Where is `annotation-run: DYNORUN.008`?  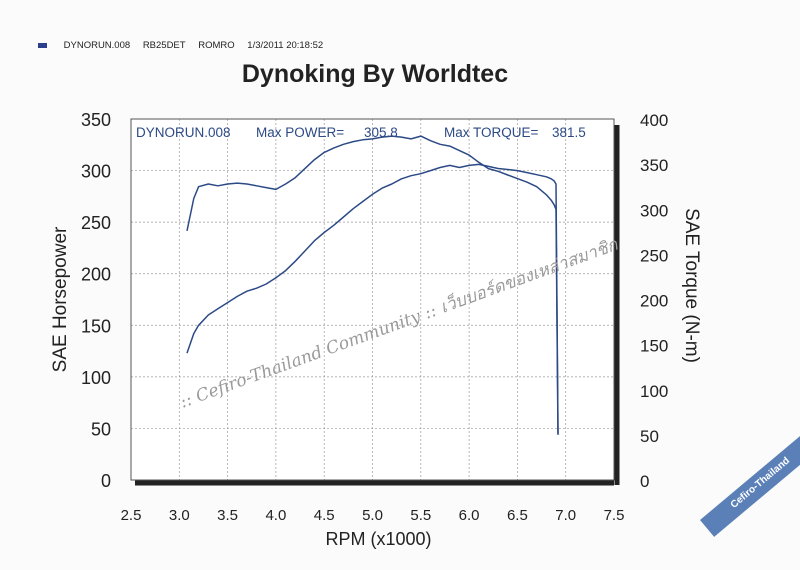 annotation-run: DYNORUN.008 is located at coordinates (183, 132).